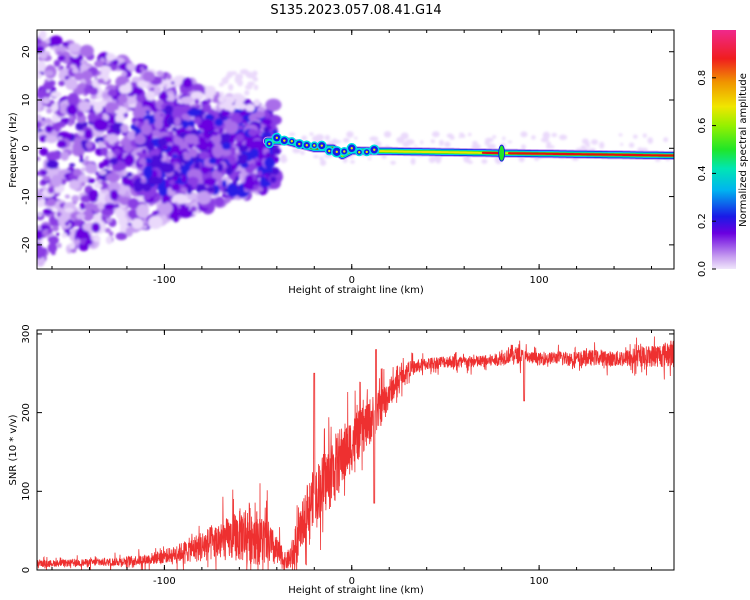 The image size is (750, 600). I want to click on colorbar-label: Normalized spectral amplitude, so click(743, 150).